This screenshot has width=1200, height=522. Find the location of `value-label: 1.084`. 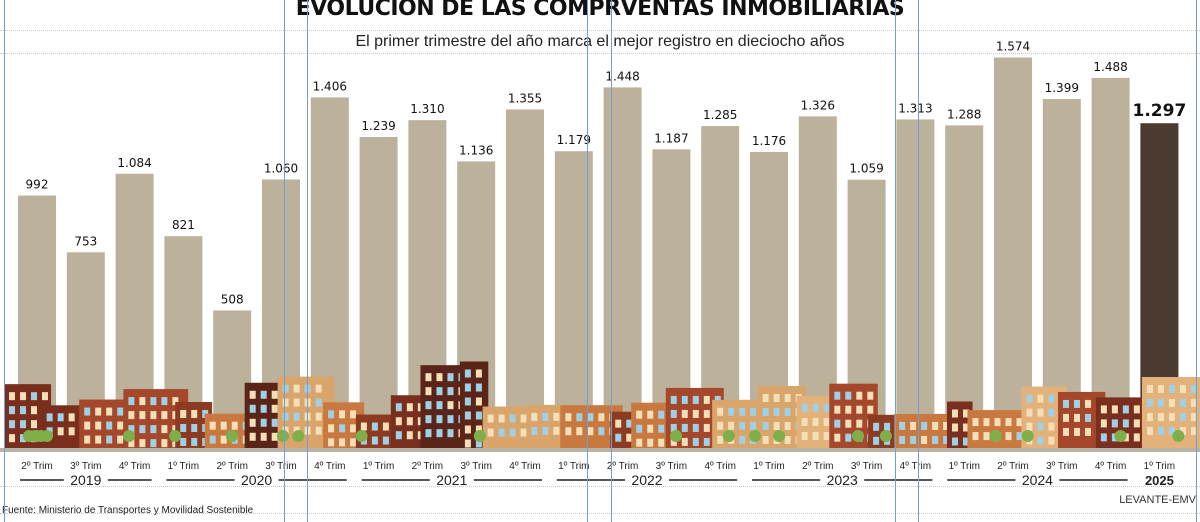

value-label: 1.084 is located at coordinates (134, 163).